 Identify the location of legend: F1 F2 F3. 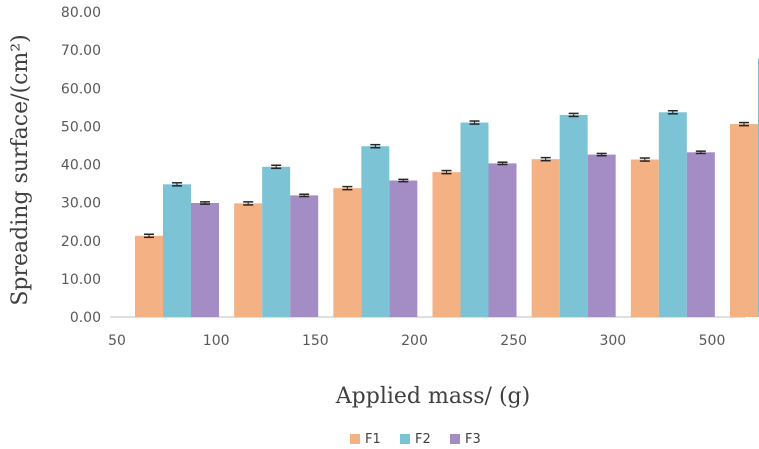
(415, 439).